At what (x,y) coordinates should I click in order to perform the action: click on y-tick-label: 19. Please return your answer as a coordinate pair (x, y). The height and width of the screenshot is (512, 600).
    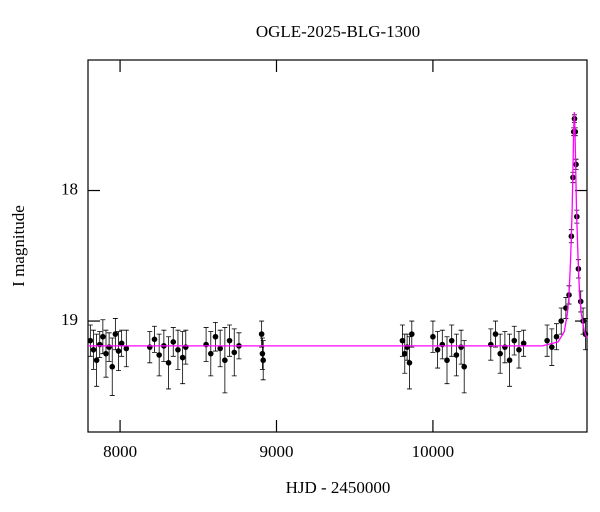
    Looking at the image, I should click on (69, 319).